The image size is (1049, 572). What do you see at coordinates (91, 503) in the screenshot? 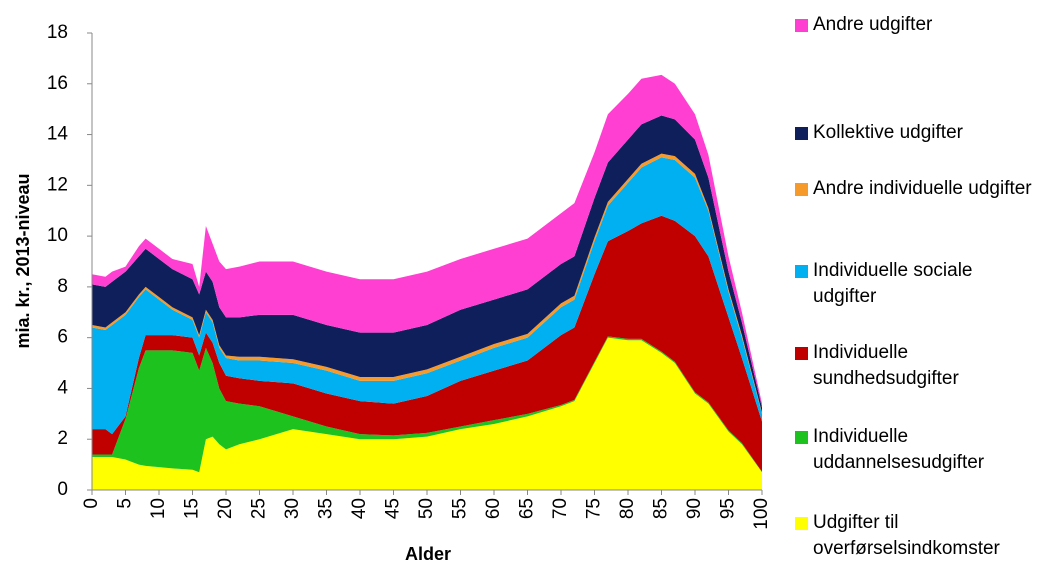
I see `x-tick-label: 0` at bounding box center [91, 503].